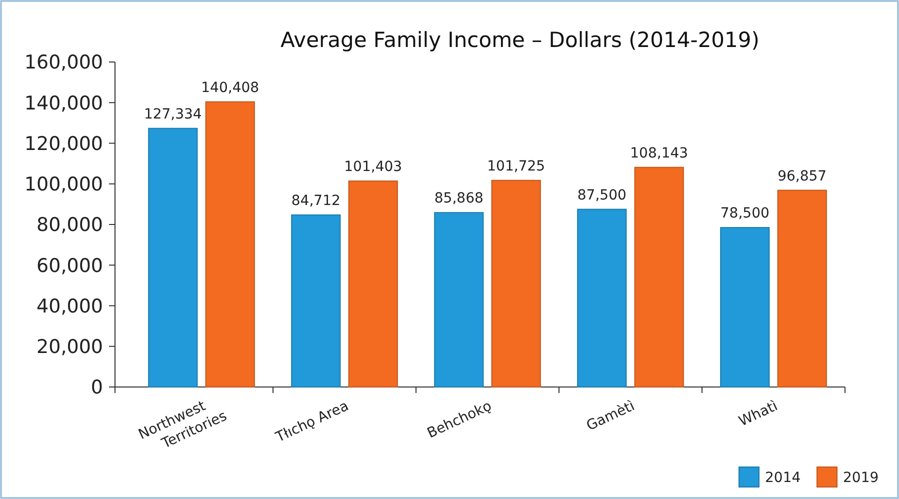 Image resolution: width=899 pixels, height=499 pixels. What do you see at coordinates (459, 198) in the screenshot?
I see `data-label: 85,868` at bounding box center [459, 198].